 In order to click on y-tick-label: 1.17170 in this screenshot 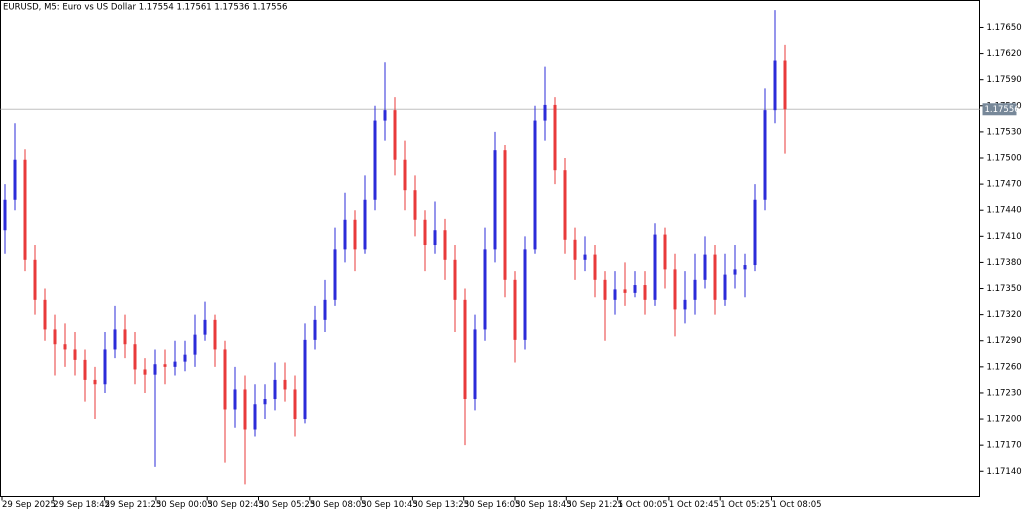, I will do `click(1004, 446)`.